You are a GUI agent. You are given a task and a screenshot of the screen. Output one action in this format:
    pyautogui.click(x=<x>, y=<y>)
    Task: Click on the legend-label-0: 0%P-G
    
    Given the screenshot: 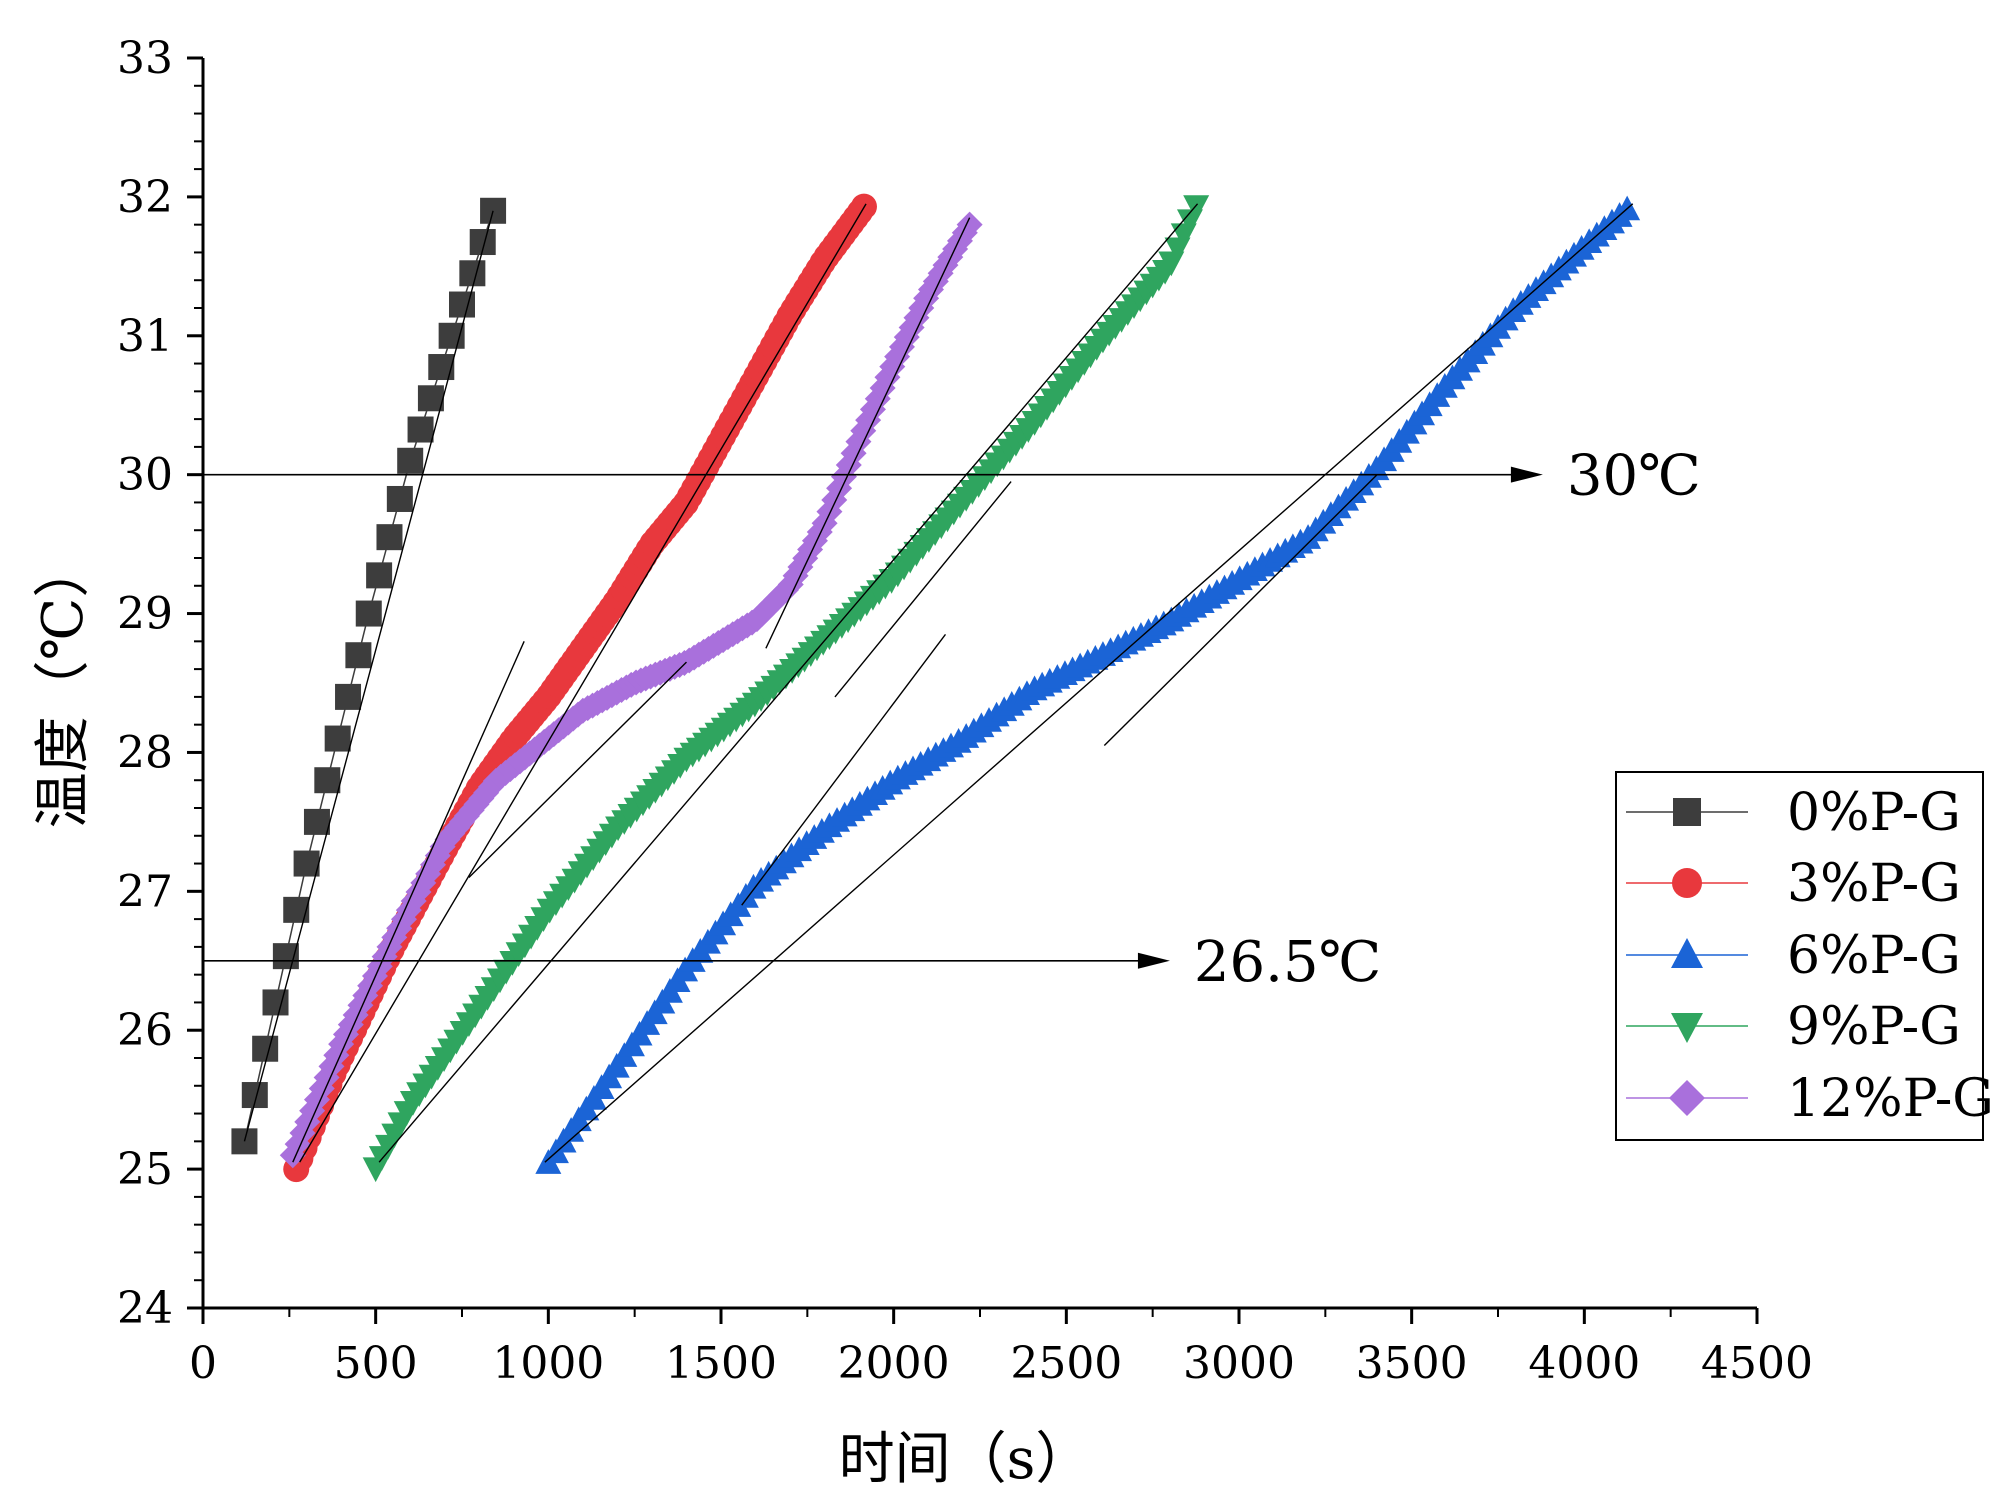 What is the action you would take?
    pyautogui.click(x=1874, y=813)
    